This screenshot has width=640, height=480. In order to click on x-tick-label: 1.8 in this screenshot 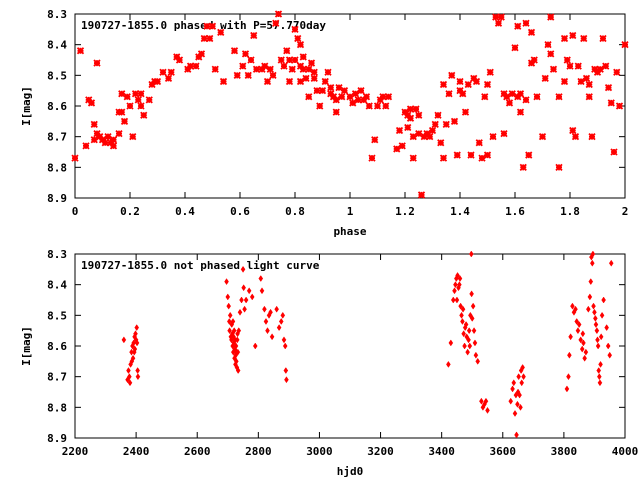, I will do `click(570, 211)`.